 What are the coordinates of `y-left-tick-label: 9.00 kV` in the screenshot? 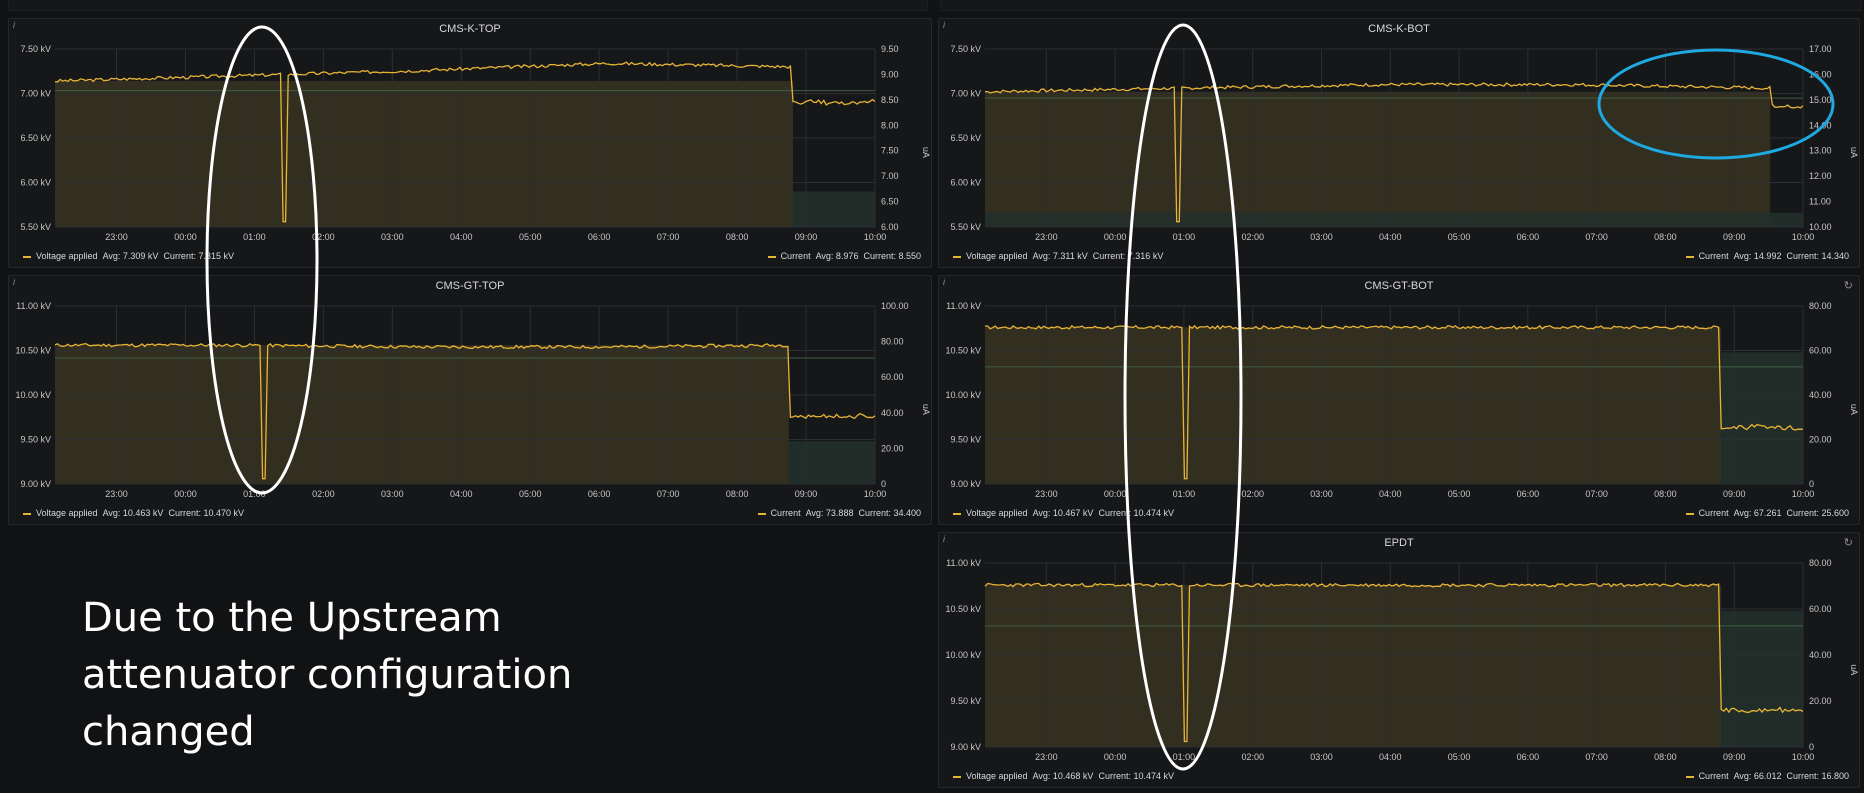 It's located at (35, 484).